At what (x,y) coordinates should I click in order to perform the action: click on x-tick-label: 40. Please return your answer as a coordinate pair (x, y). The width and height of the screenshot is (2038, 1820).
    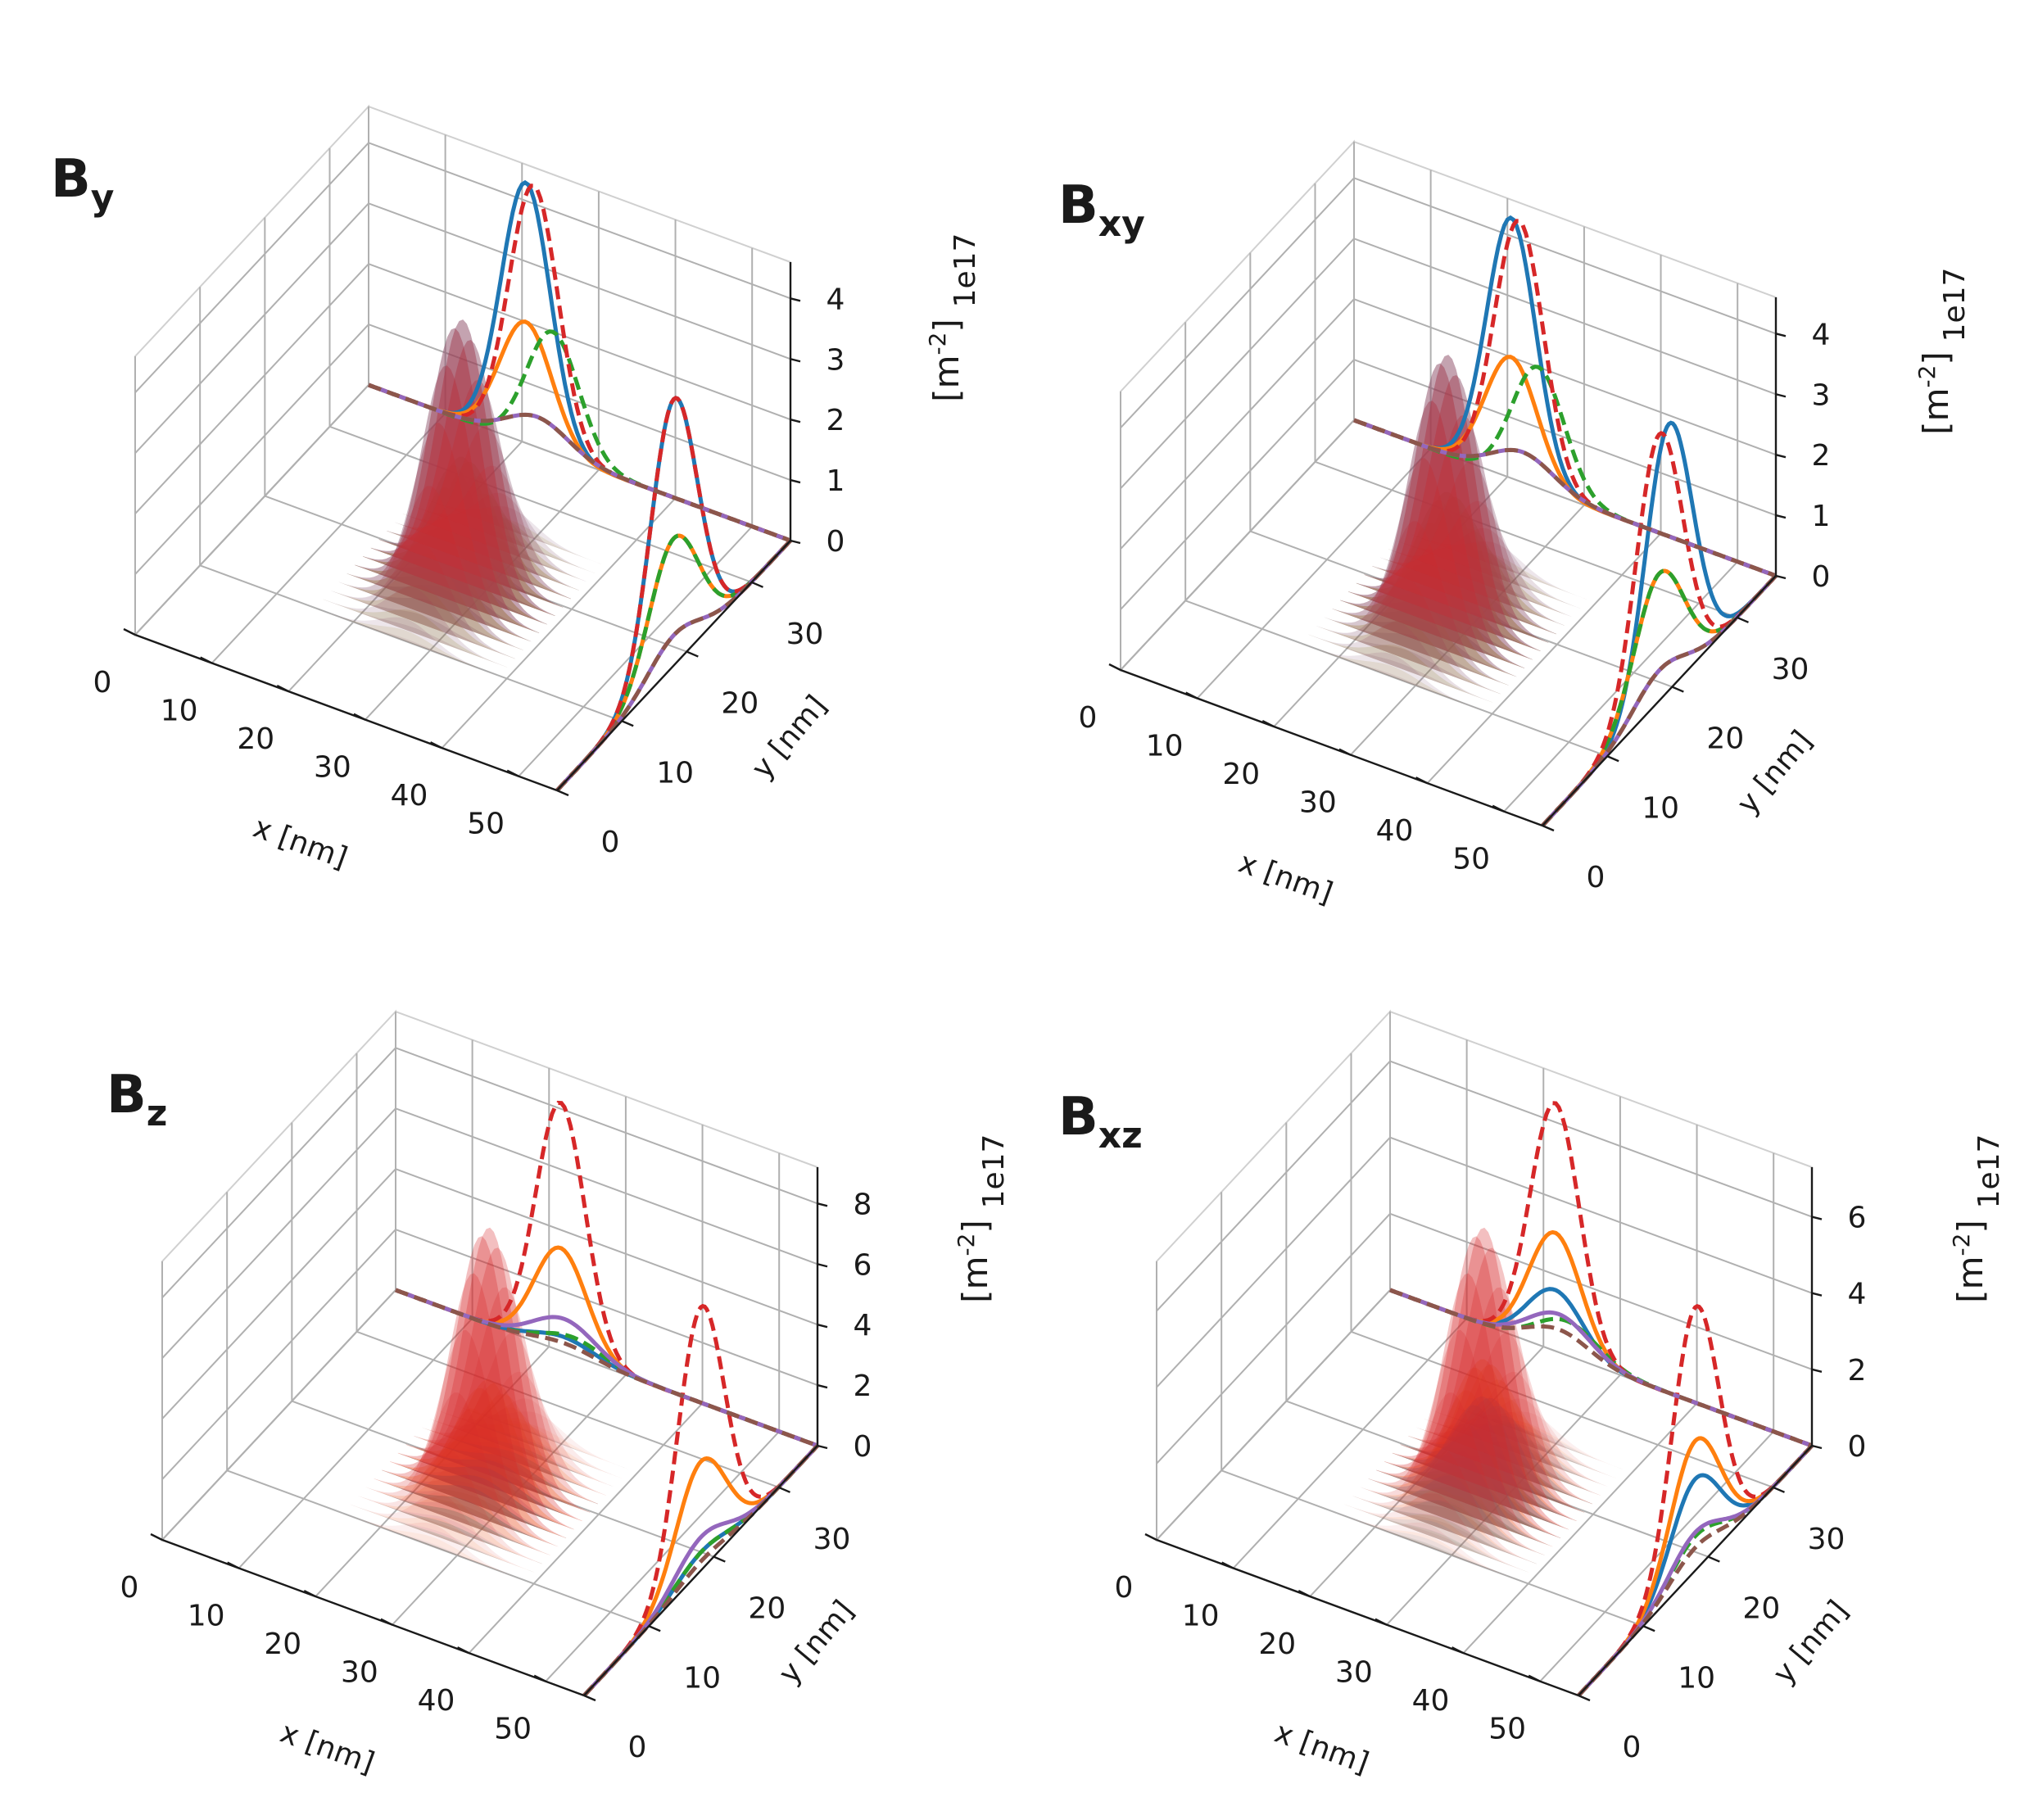
    Looking at the image, I should click on (409, 796).